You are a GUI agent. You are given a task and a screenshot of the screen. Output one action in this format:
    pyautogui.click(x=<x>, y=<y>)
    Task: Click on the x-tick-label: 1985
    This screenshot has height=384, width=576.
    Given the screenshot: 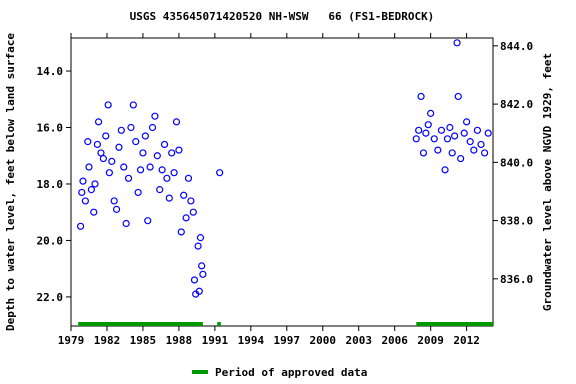 What is the action you would take?
    pyautogui.click(x=143, y=340)
    